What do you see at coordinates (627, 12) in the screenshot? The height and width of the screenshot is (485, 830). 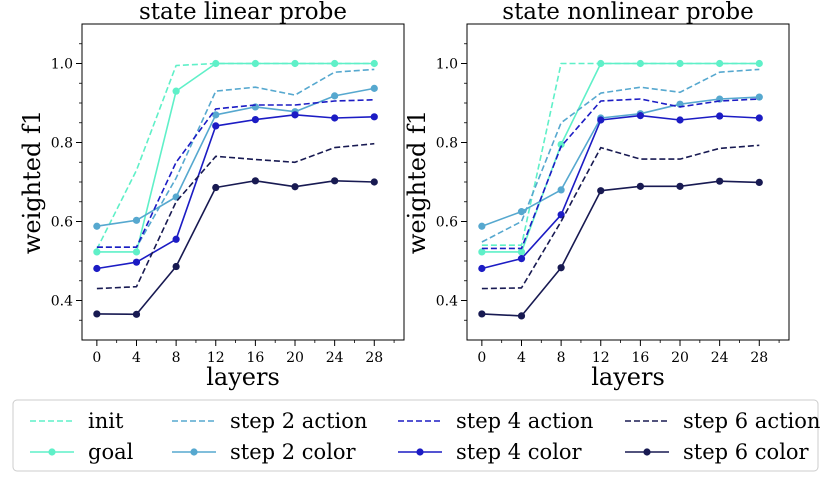 I see `chart-title: state nonlinear probe` at bounding box center [627, 12].